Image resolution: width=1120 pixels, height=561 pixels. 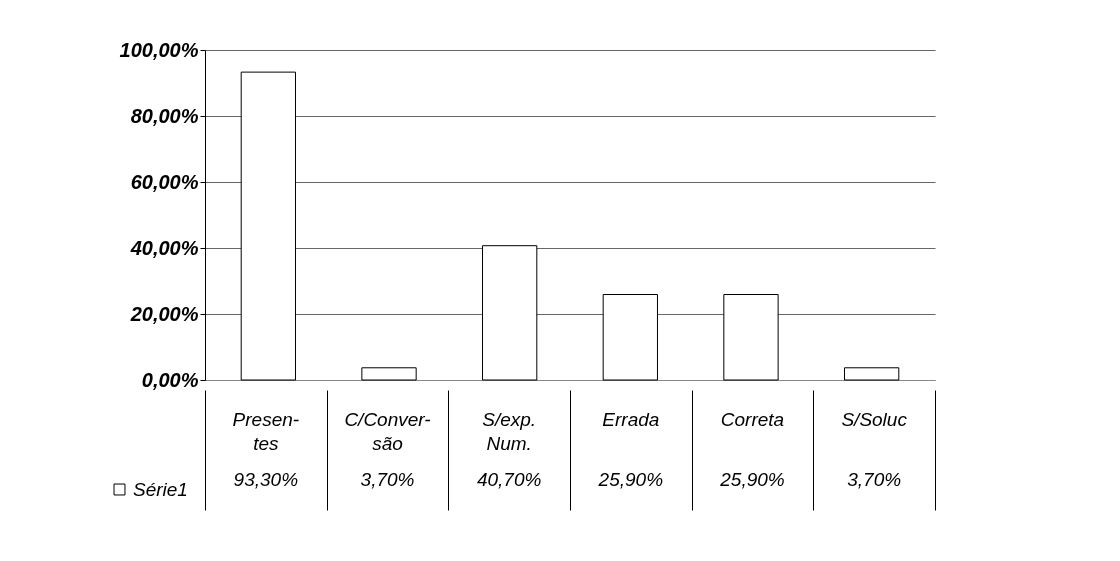 What do you see at coordinates (509, 479) in the screenshot?
I see `data-label: 40,70%` at bounding box center [509, 479].